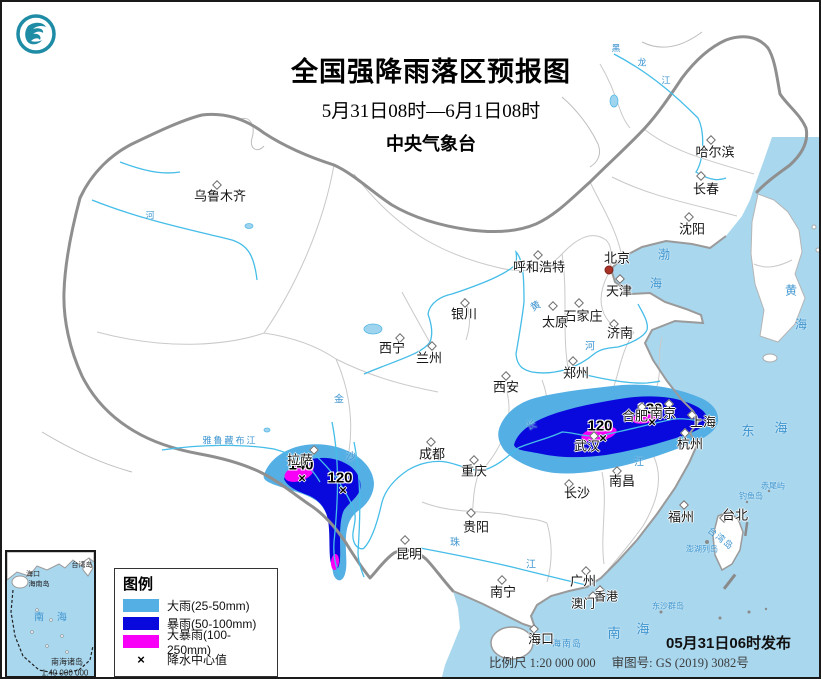  What do you see at coordinates (646, 417) in the screenshot?
I see `severe-rainstorm-hefei` at bounding box center [646, 417].